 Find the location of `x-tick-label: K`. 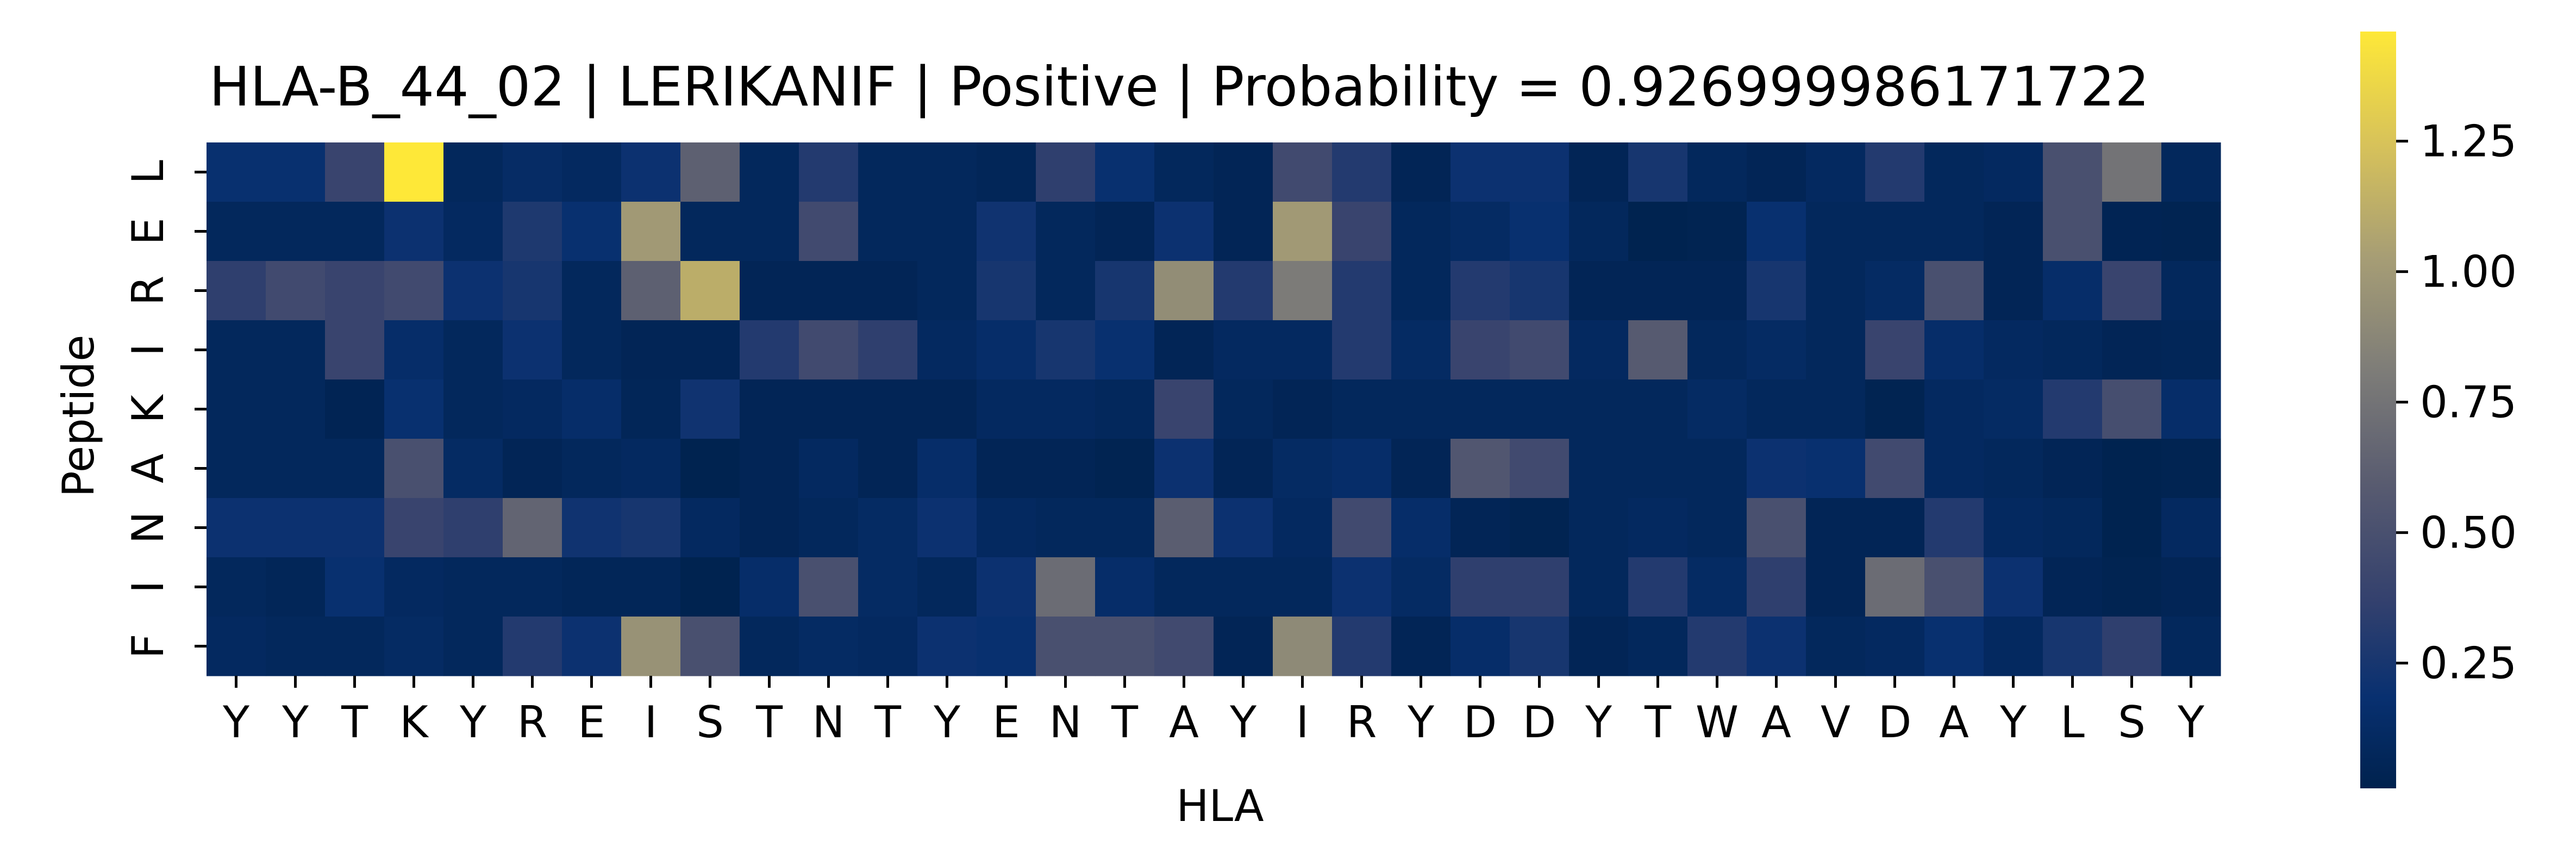

x-tick-label: K is located at coordinates (414, 722).